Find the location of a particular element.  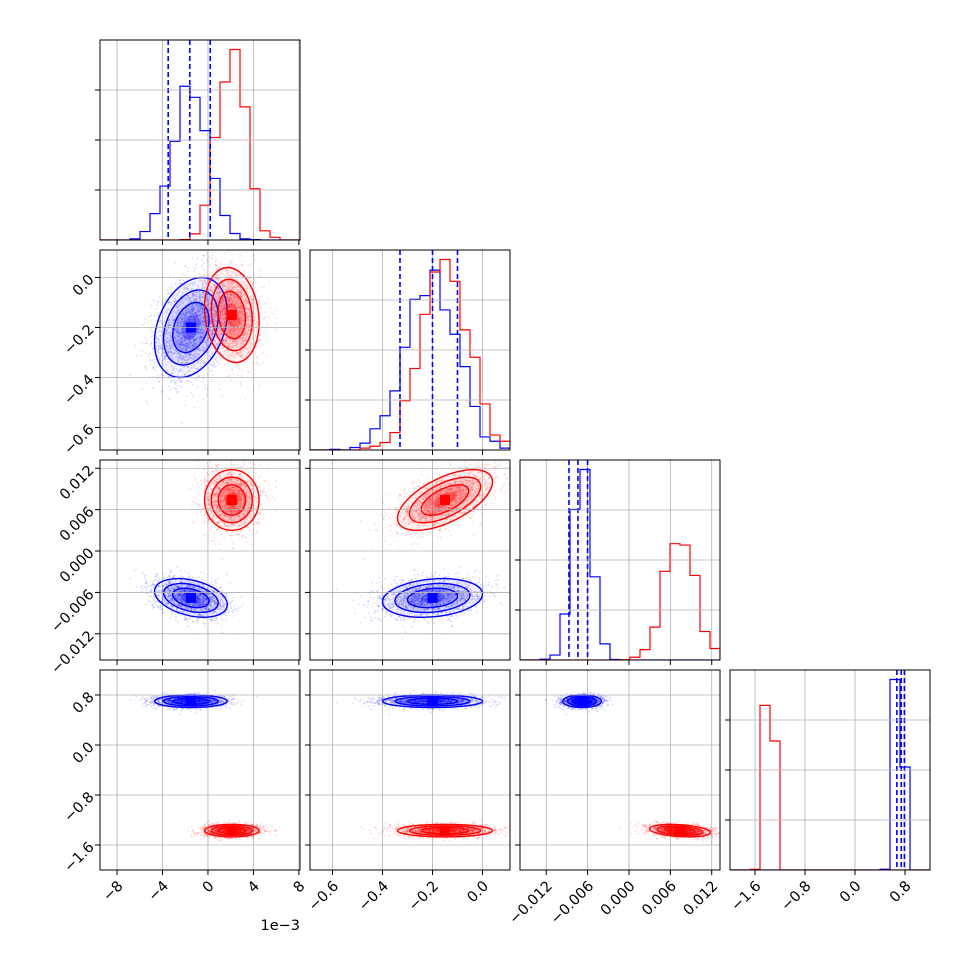

panel-frame is located at coordinates (200, 140).